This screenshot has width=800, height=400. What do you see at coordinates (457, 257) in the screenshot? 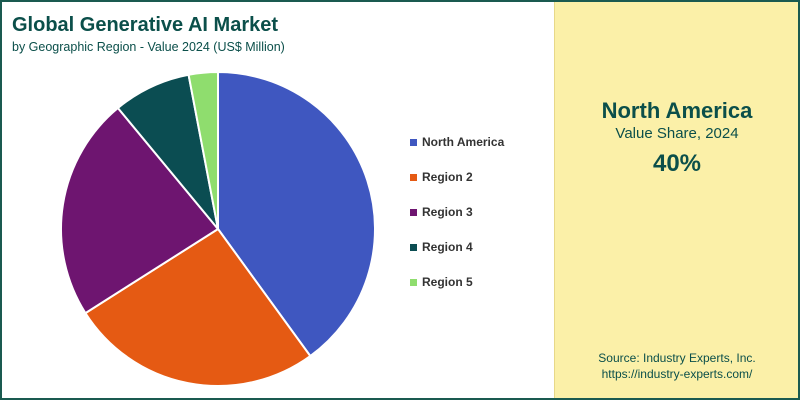
I see `legend-item: Region 4` at bounding box center [457, 257].